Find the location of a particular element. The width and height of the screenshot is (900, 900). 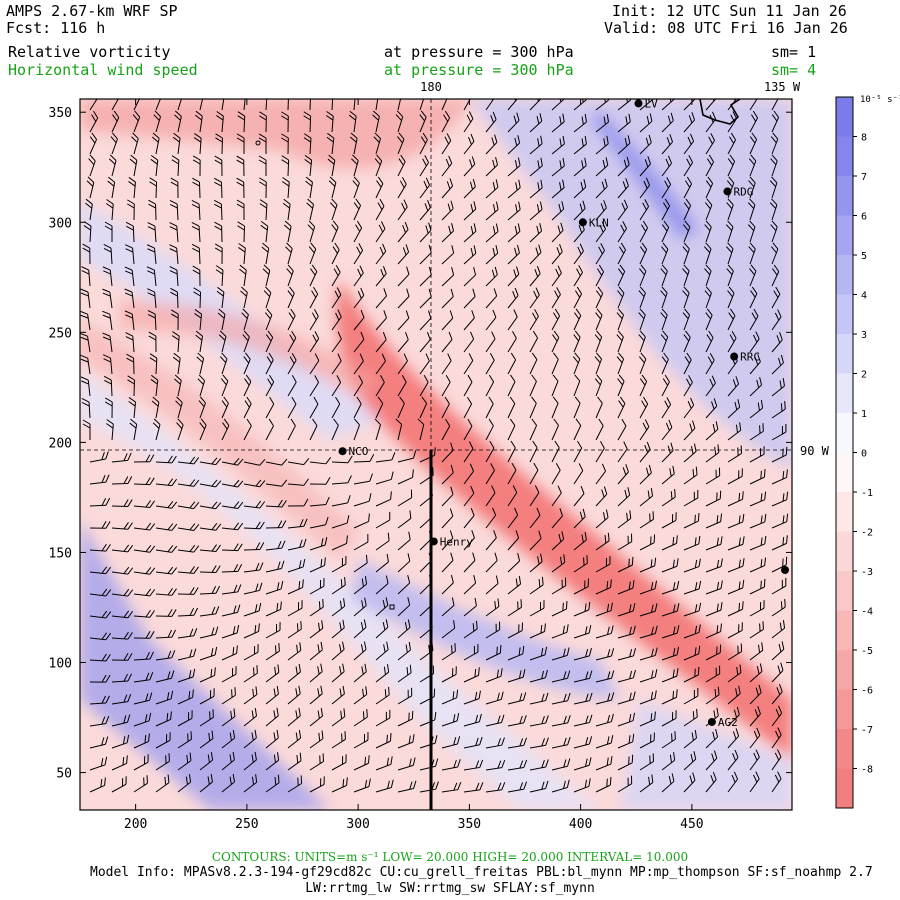

y-tick-label: 200 is located at coordinates (60, 443).